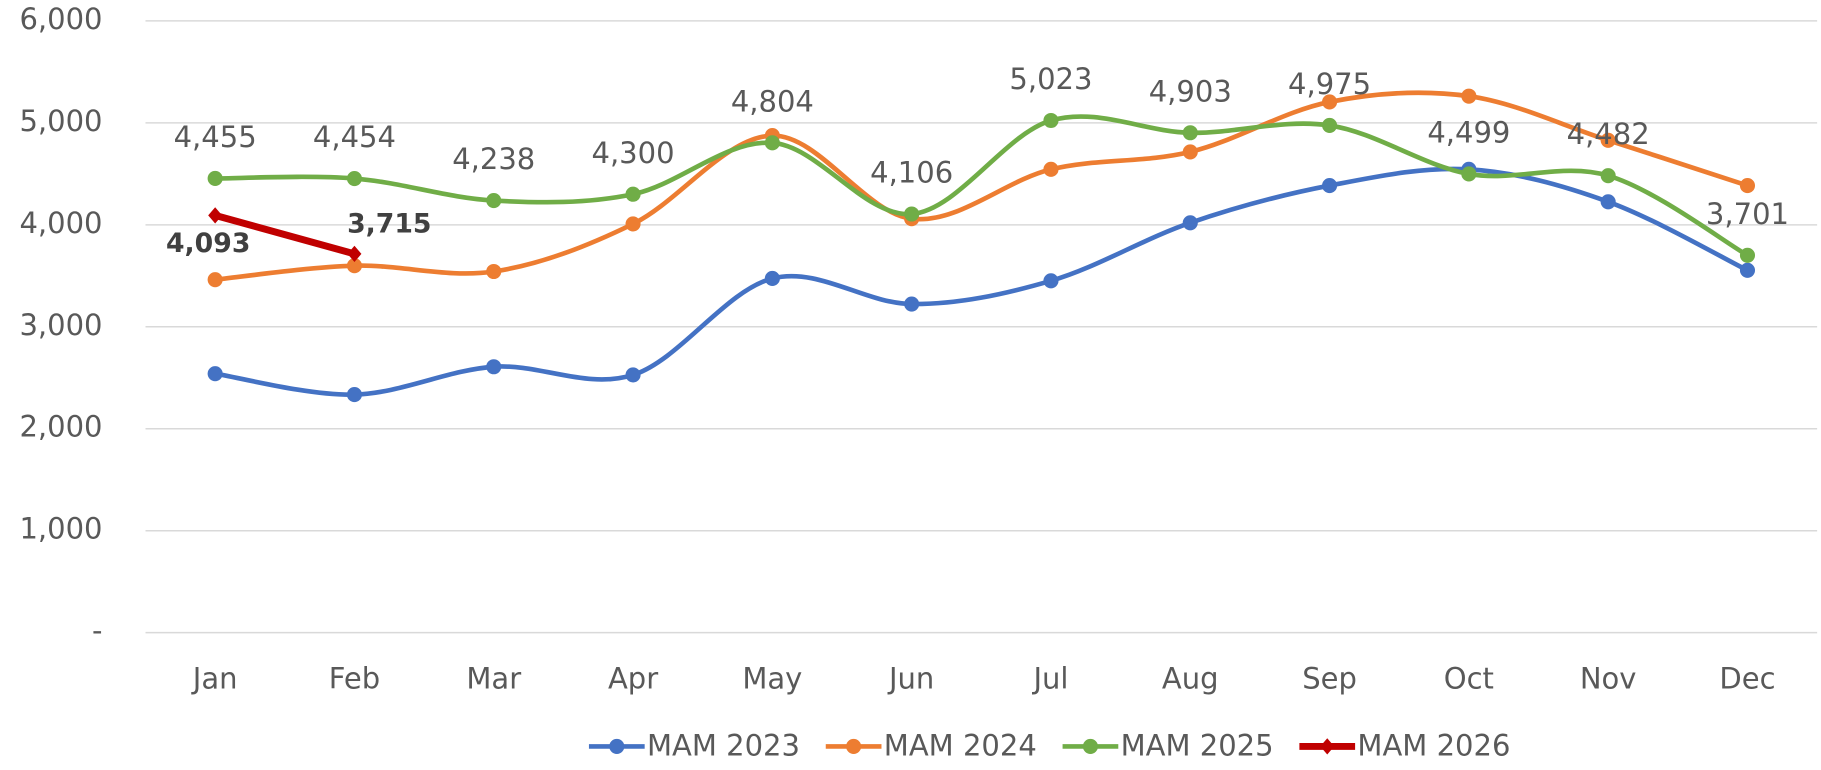 The width and height of the screenshot is (1821, 770). Describe the element at coordinates (1433, 746) in the screenshot. I see `legend-label: MAM 2026` at that location.